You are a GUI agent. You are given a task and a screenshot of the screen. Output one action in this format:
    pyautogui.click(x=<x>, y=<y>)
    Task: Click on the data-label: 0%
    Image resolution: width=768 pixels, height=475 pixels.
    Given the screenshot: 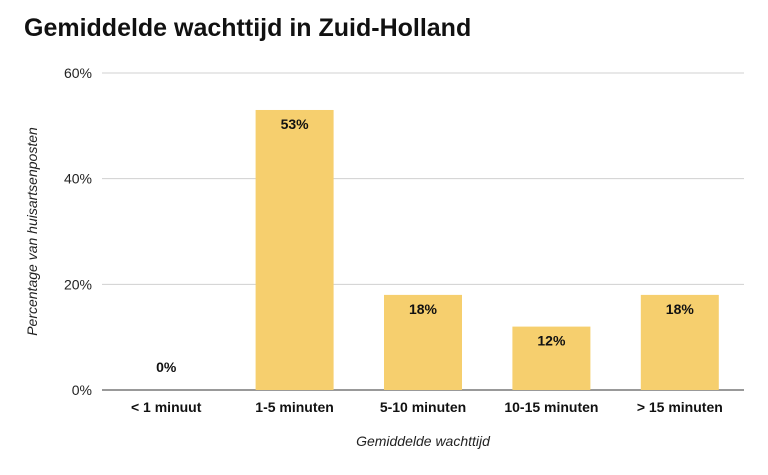 What is the action you would take?
    pyautogui.click(x=166, y=367)
    